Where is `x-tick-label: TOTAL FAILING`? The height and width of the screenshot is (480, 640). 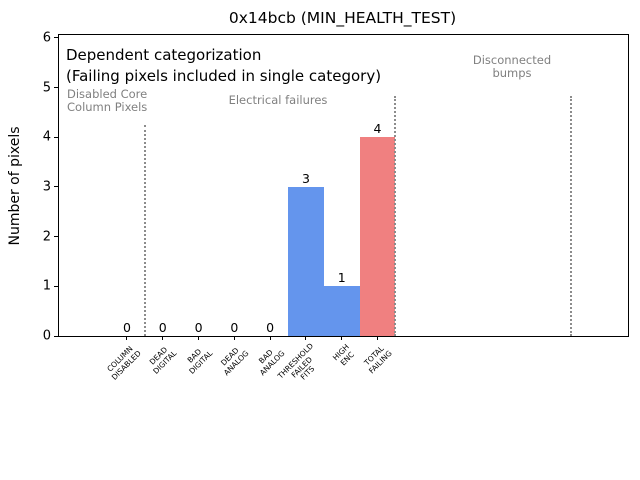 x-tick-label: TOTAL FAILING is located at coordinates (378, 359).